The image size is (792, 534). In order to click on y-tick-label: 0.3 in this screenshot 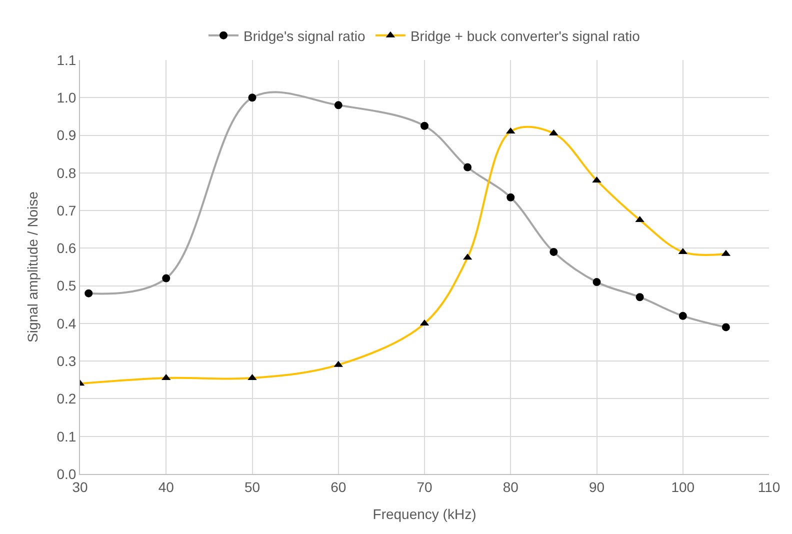, I will do `click(66, 360)`.